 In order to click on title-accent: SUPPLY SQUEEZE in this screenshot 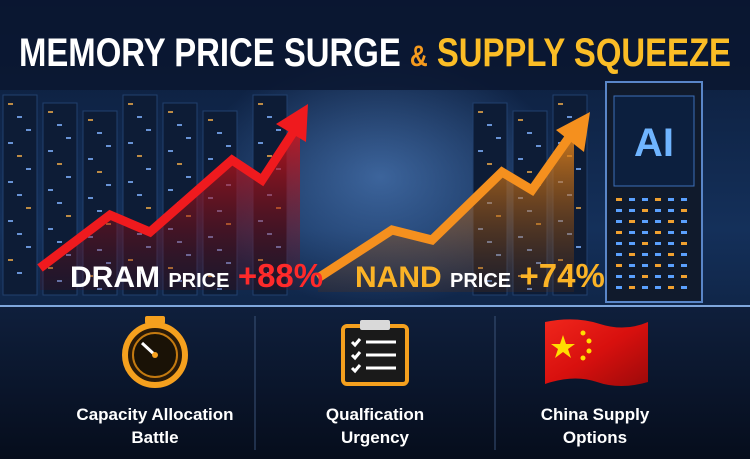, I will do `click(584, 53)`.